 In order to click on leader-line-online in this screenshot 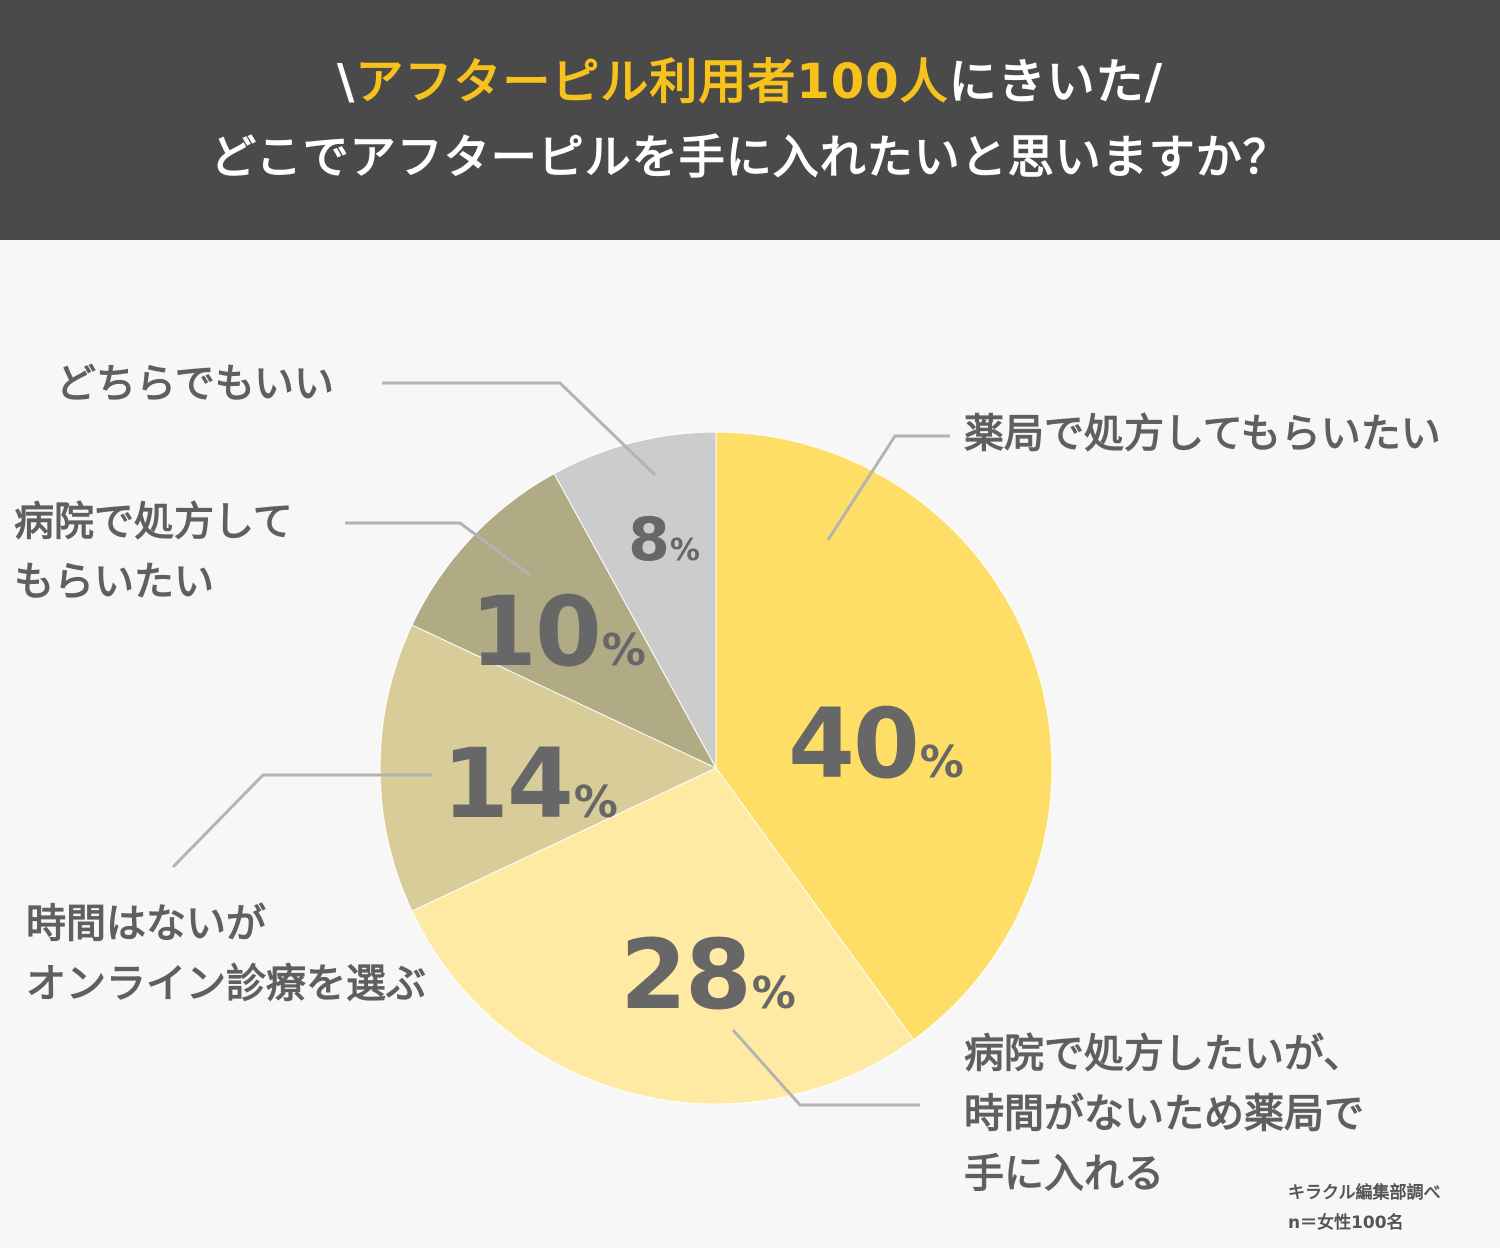, I will do `click(301, 821)`.